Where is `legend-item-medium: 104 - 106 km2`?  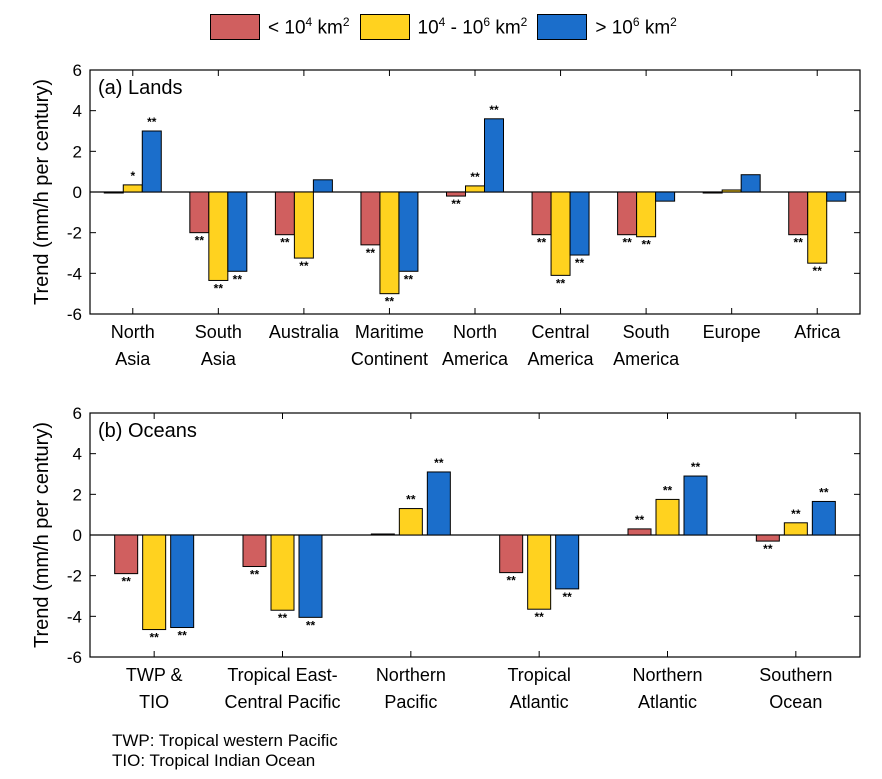
legend-item-medium: 104 - 106 km2 is located at coordinates (443, 27).